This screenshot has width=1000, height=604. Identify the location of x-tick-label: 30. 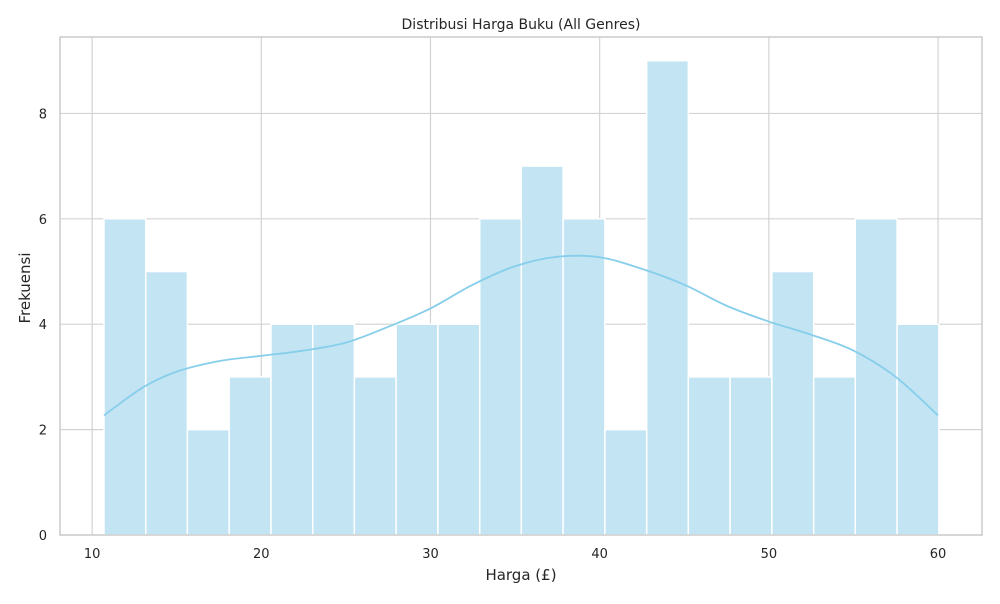
(430, 554).